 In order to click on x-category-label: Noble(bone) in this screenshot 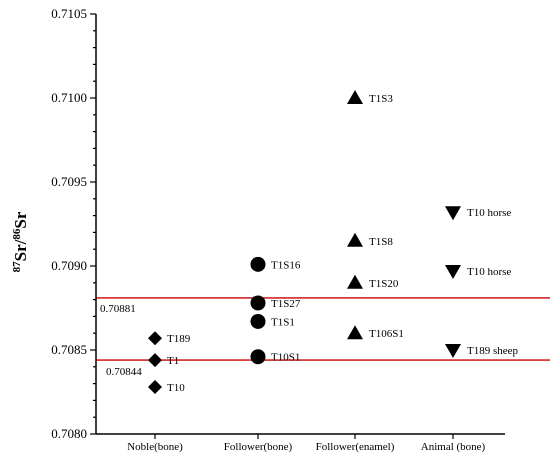, I will do `click(155, 447)`.